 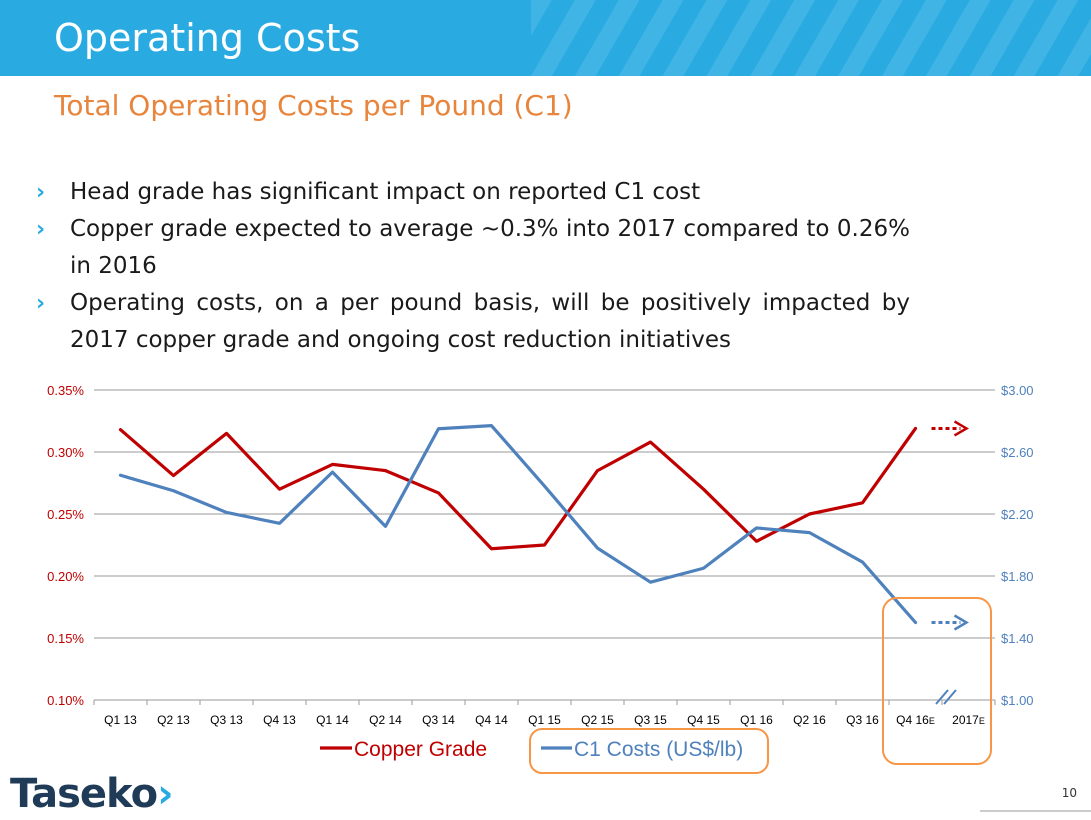 I want to click on x-axis-tick-label: Q2 15, so click(x=597, y=720).